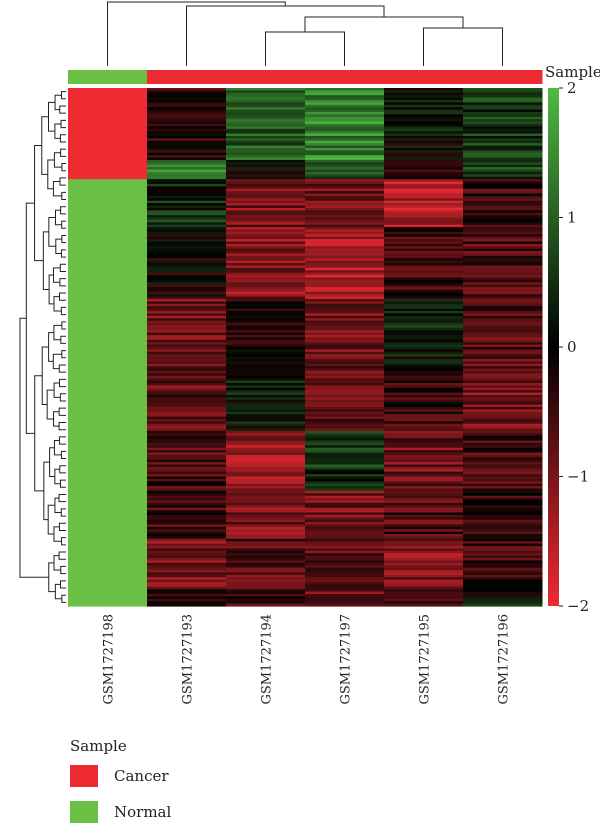 The image size is (600, 837). Describe the element at coordinates (141, 776) in the screenshot. I see `legend-label-cancer: Cancer` at that location.